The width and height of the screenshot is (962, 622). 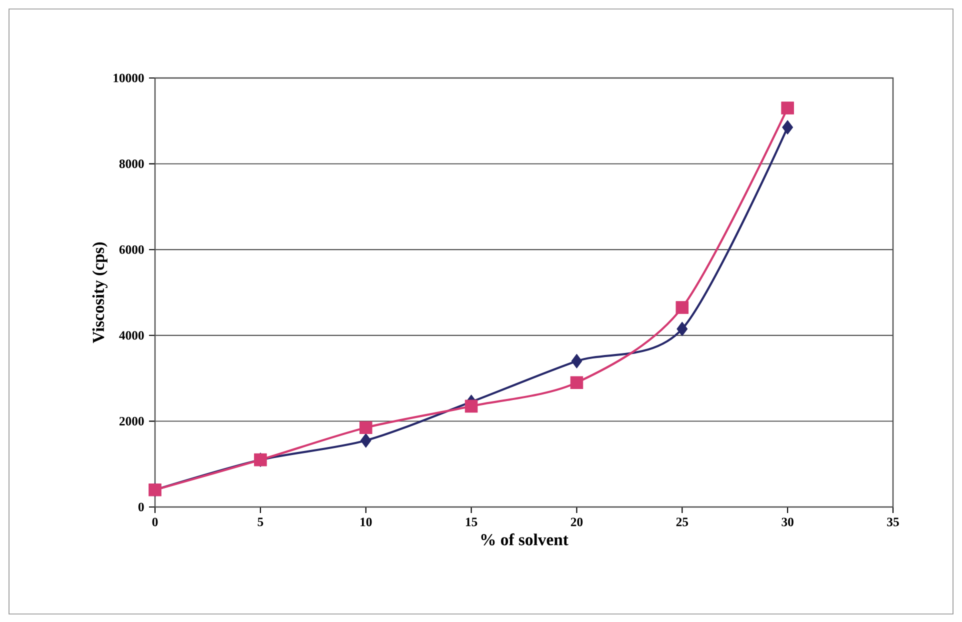 What do you see at coordinates (141, 507) in the screenshot?
I see `y-tick-label: 0` at bounding box center [141, 507].